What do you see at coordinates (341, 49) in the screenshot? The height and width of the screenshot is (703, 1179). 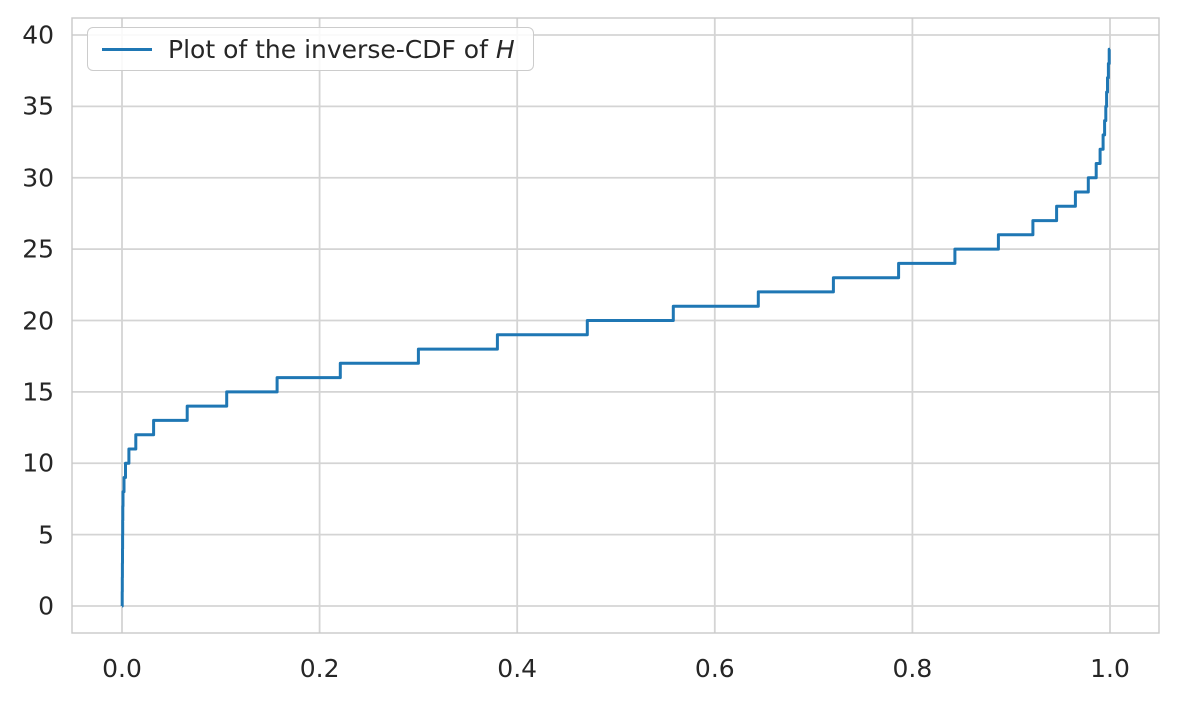 I see `legend-label: Plot of the inverse-CDF of H` at bounding box center [341, 49].